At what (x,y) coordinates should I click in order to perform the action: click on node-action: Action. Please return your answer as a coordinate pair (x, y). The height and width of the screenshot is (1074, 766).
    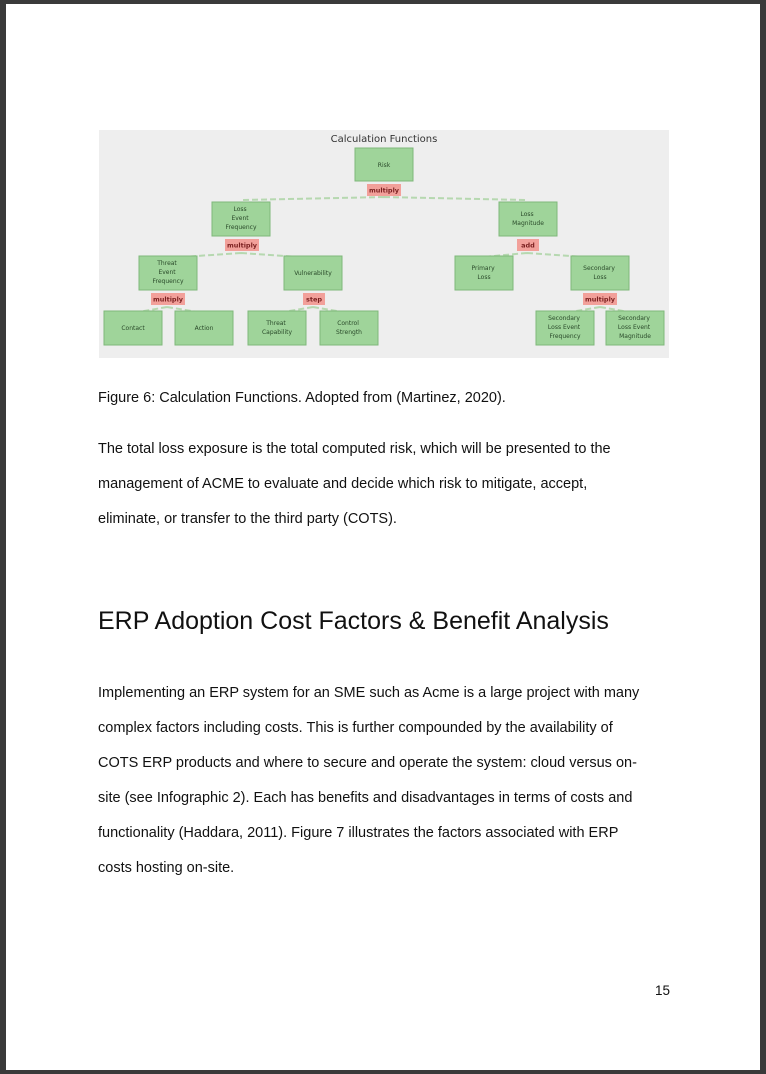
    Looking at the image, I should click on (204, 328).